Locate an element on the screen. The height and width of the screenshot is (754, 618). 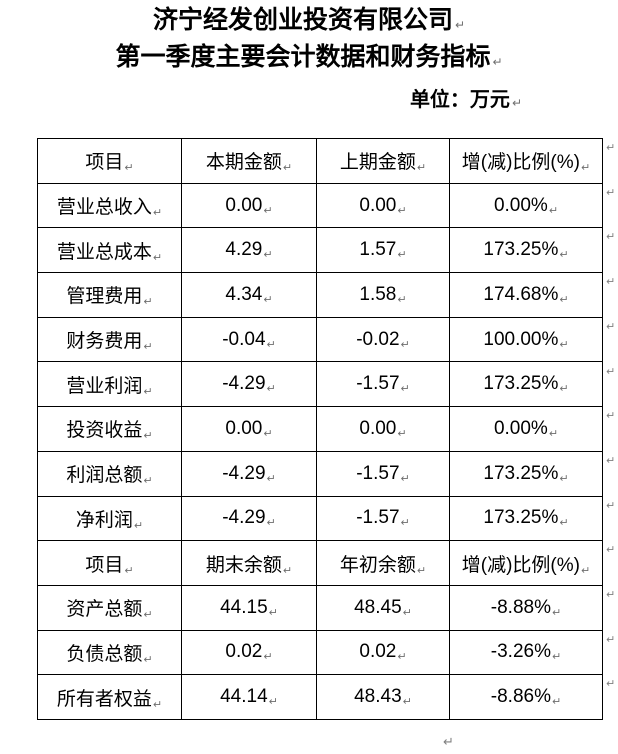
table-cell: 4.29↵ is located at coordinates (249, 250).